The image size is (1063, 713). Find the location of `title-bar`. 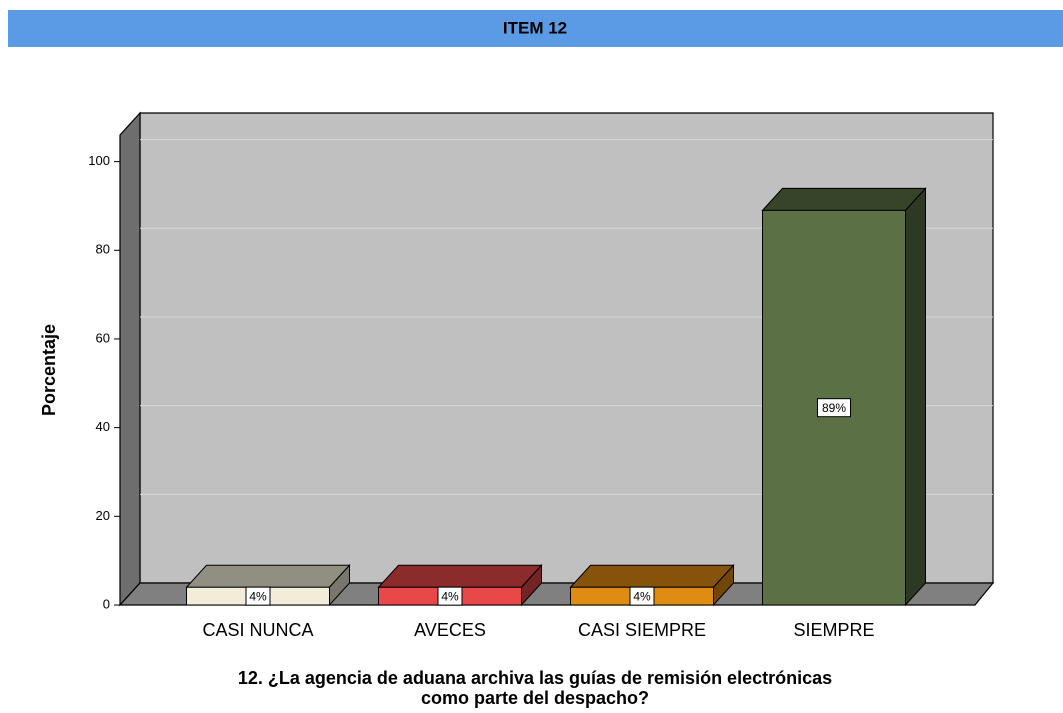

title-bar is located at coordinates (535, 28).